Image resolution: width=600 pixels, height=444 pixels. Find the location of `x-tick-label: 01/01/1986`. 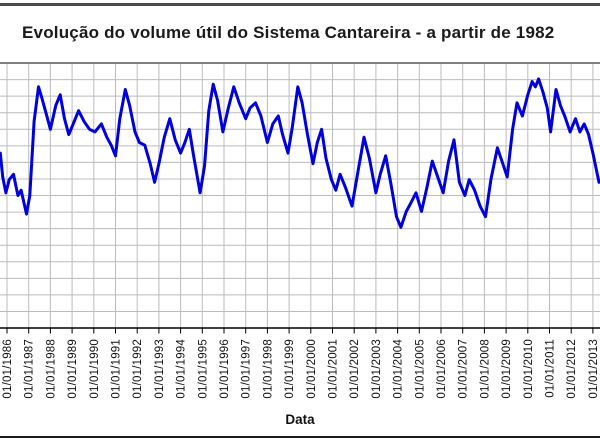

x-tick-label: 01/01/1986 is located at coordinates (8, 369).